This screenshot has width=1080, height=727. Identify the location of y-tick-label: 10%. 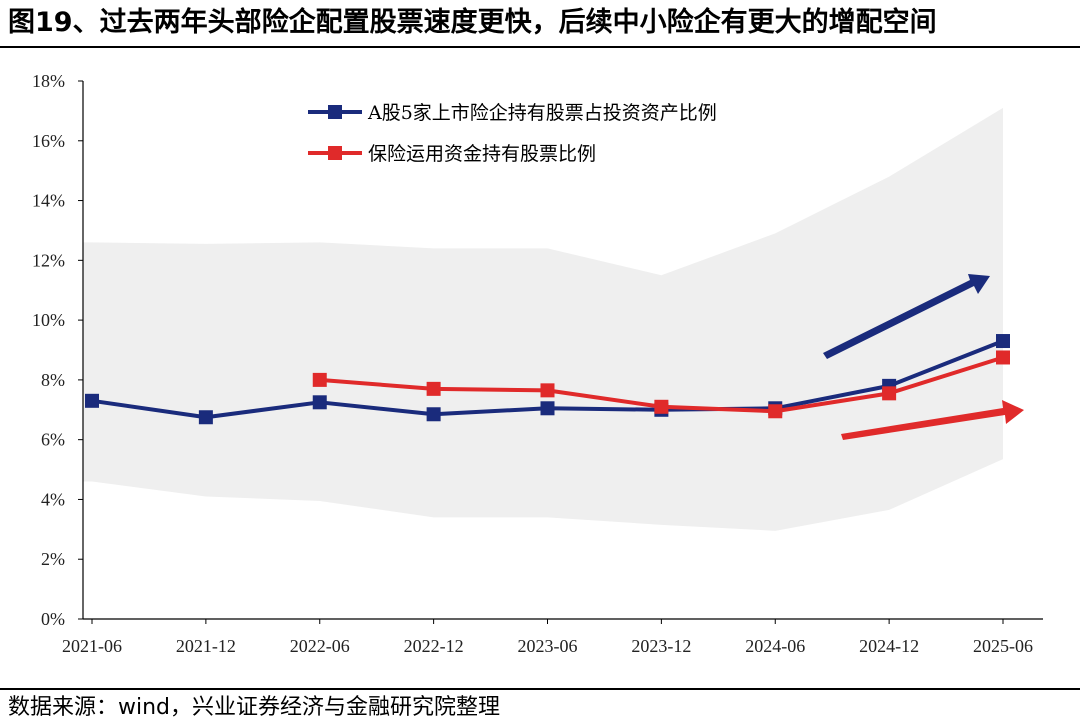
(48, 320).